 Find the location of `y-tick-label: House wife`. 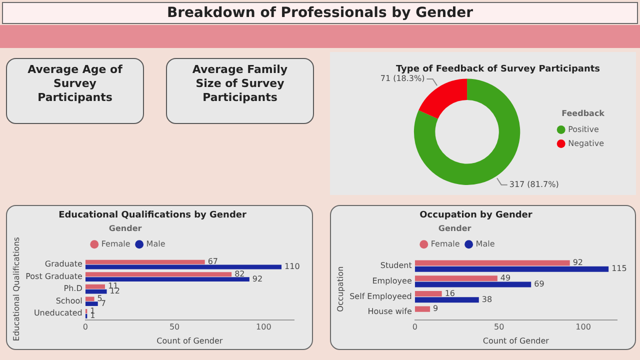

y-tick-label: House wife is located at coordinates (390, 311).